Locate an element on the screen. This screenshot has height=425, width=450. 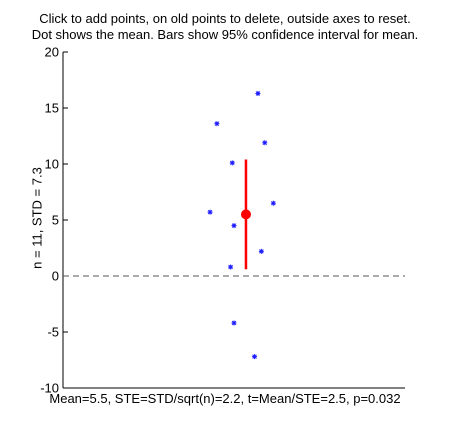
y-tick-label: -10 is located at coordinates (49, 388).